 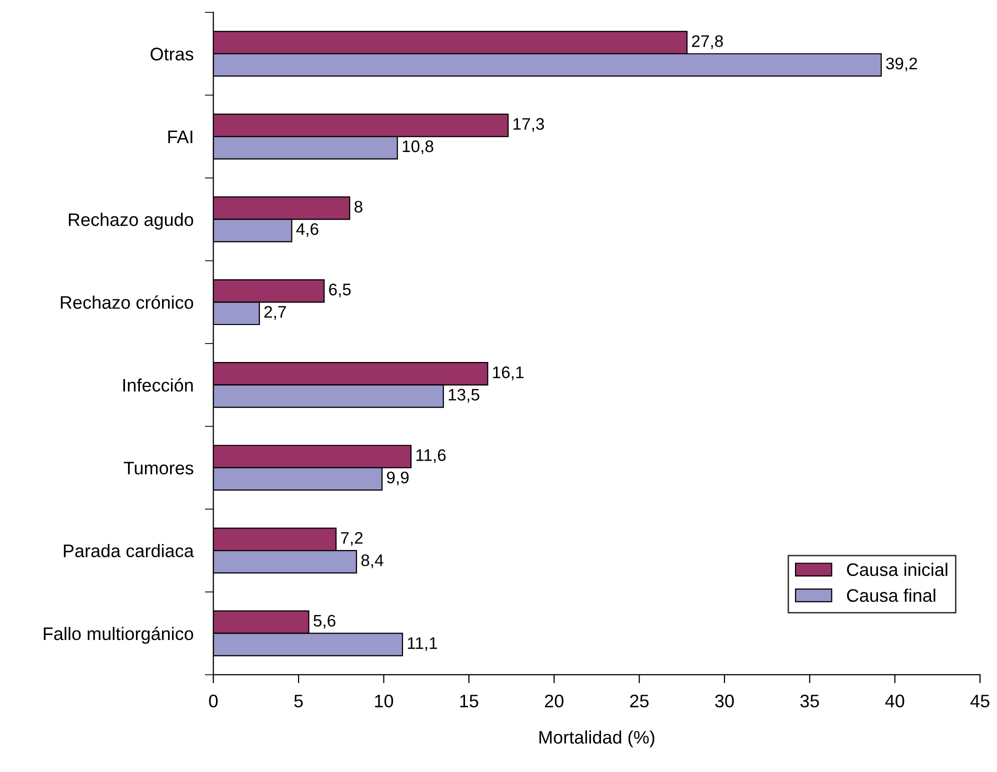 I want to click on data-label: 8,4, so click(x=372, y=561).